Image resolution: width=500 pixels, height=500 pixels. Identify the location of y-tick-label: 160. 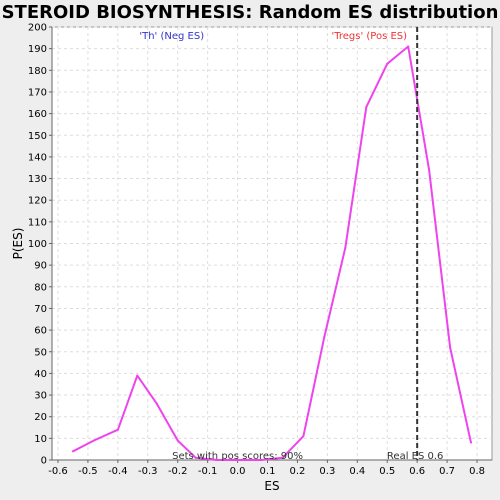
(37, 114).